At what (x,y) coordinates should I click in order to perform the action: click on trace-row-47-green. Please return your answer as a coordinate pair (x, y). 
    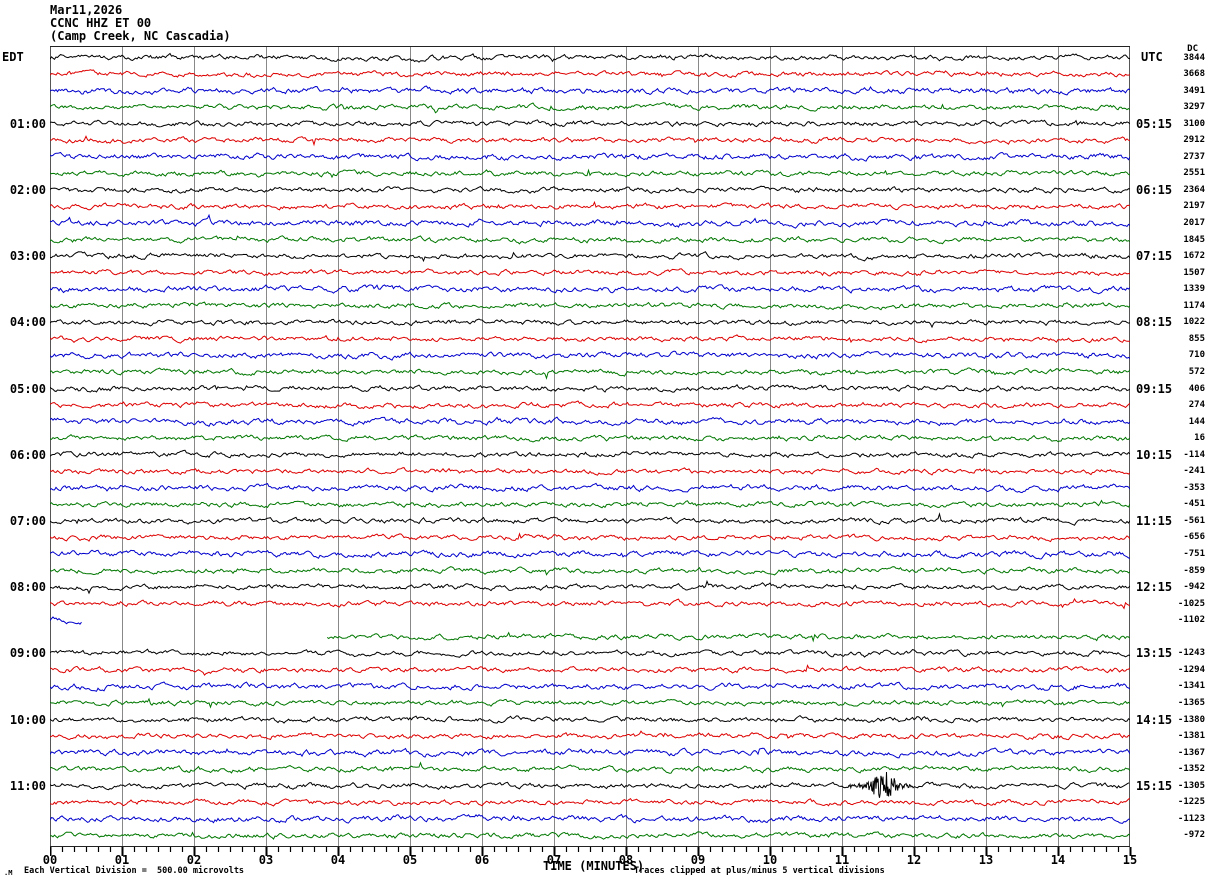
    Looking at the image, I should click on (590, 835).